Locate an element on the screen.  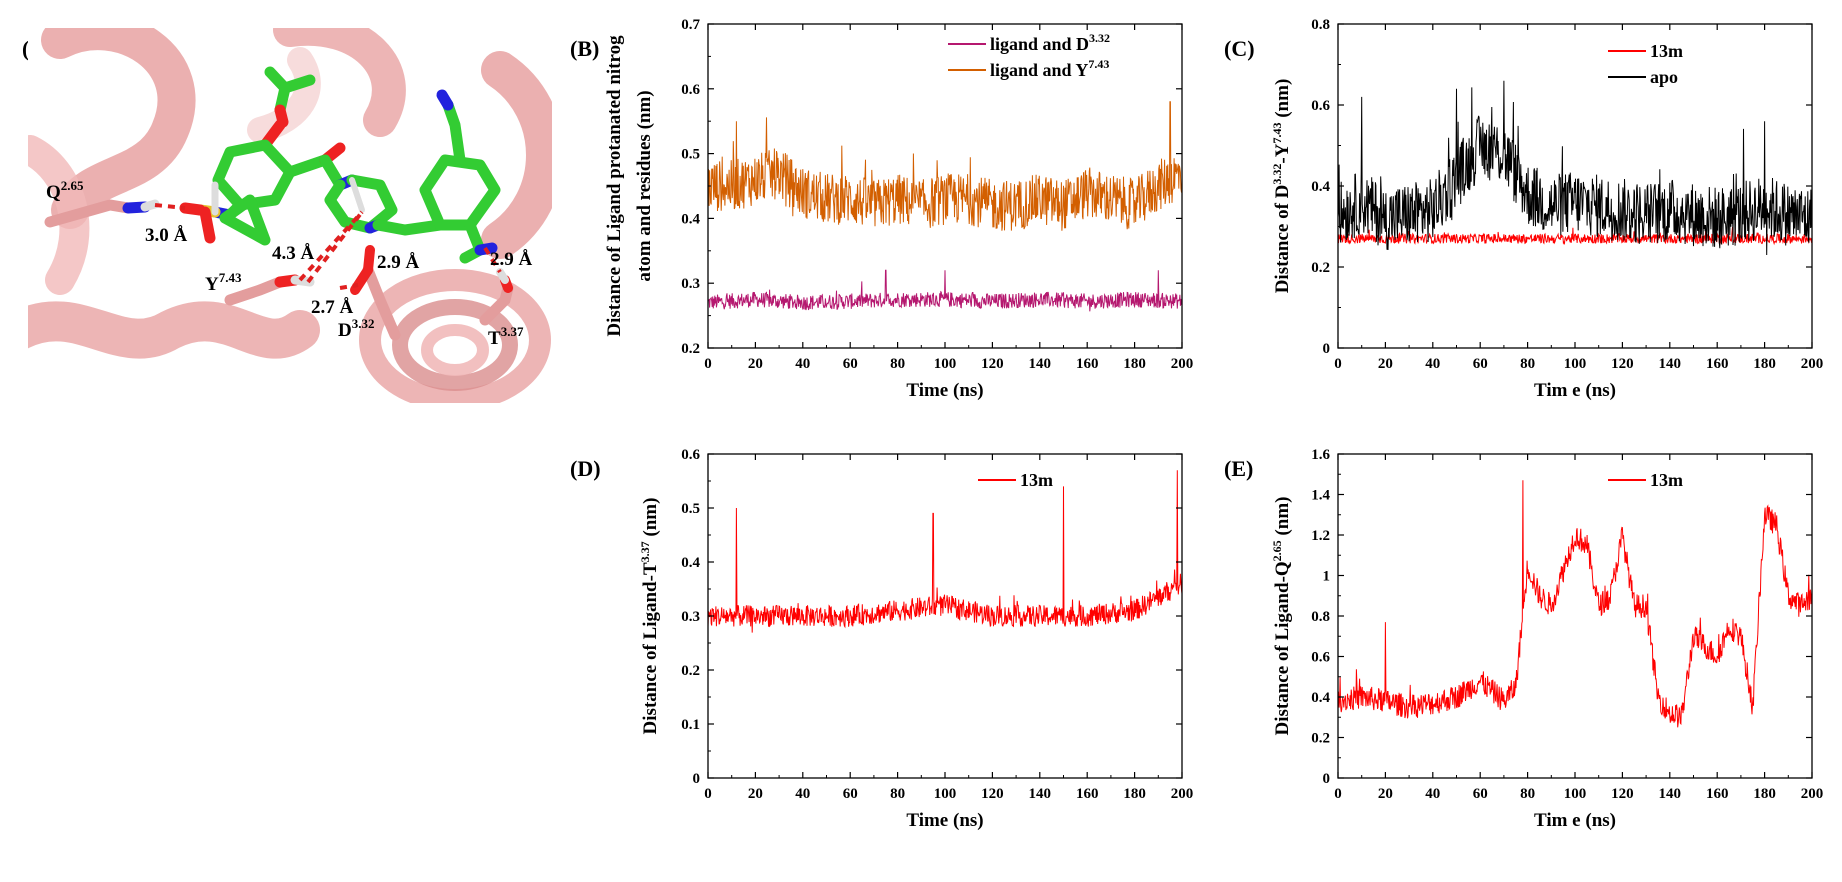
ligand-sticks is located at coordinates (340, 165).